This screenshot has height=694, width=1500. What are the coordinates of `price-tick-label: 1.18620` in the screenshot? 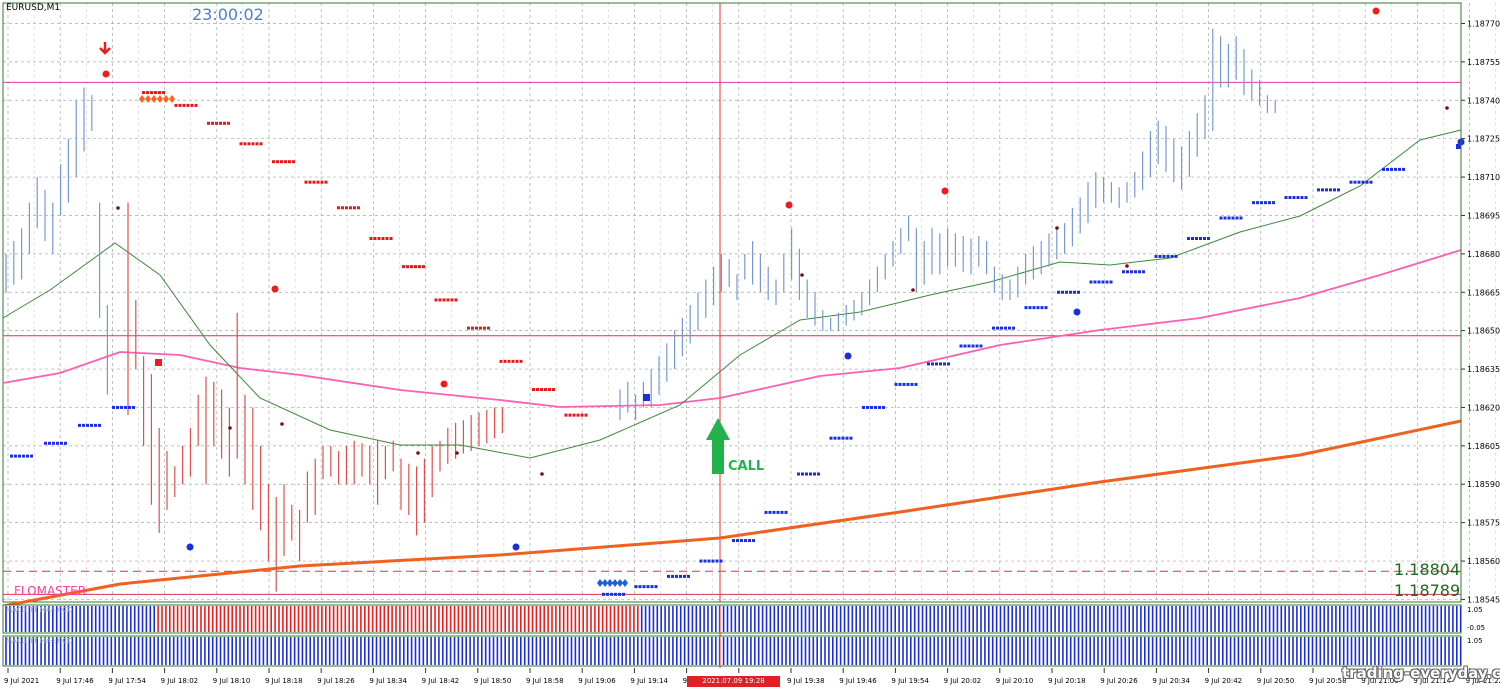 It's located at (1483, 407).